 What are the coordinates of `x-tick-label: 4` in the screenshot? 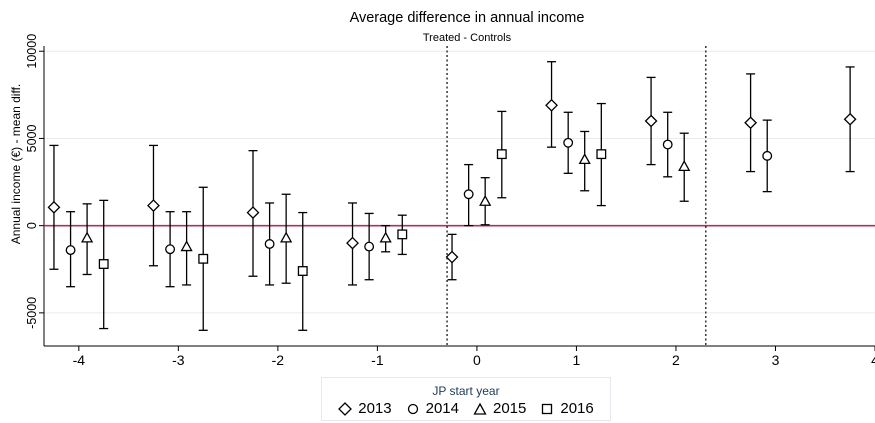 It's located at (873, 360).